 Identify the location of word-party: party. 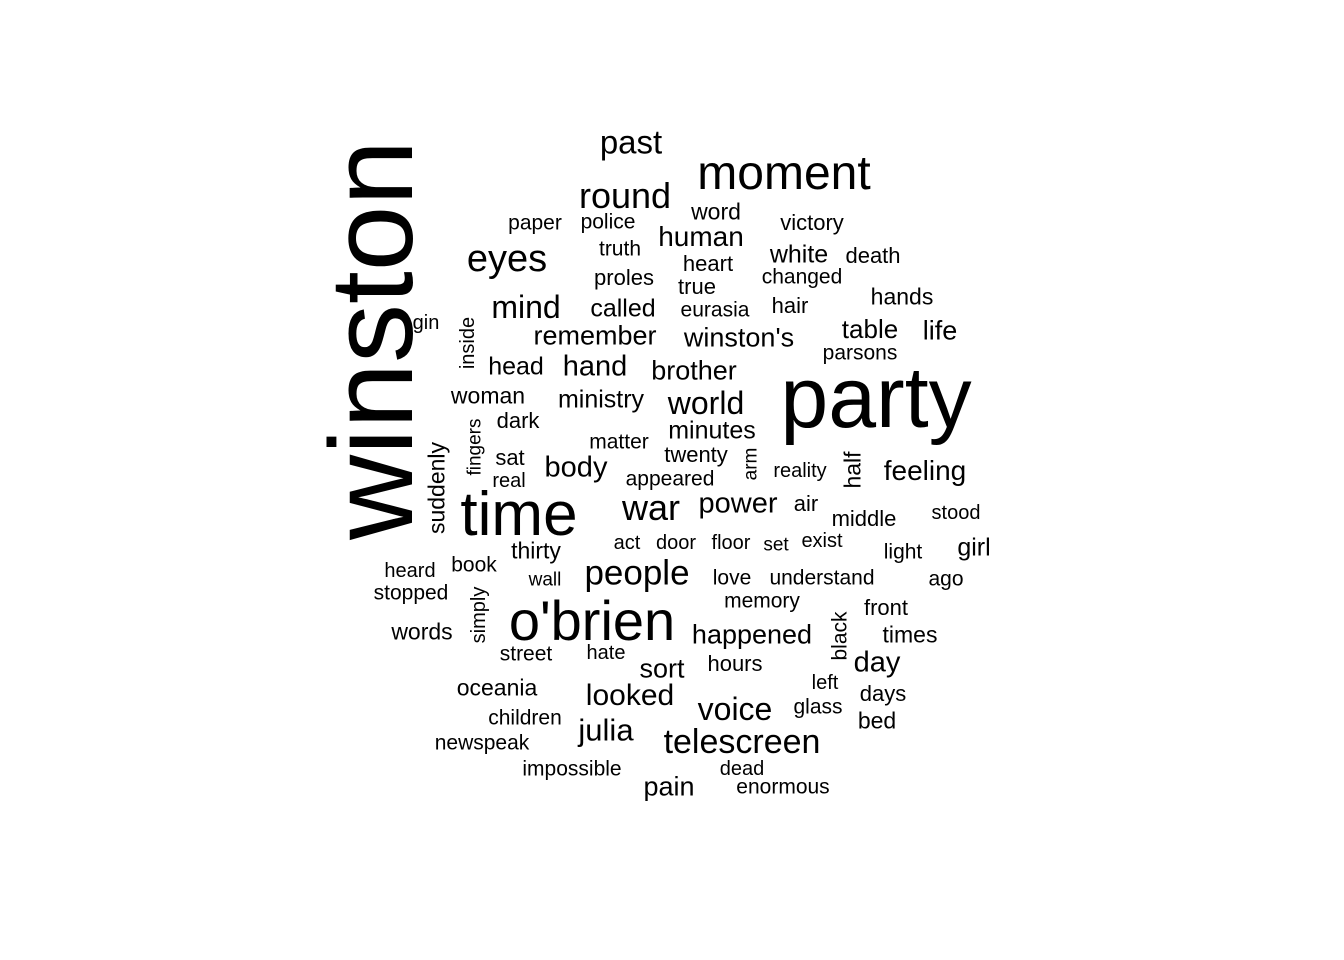
(876, 398).